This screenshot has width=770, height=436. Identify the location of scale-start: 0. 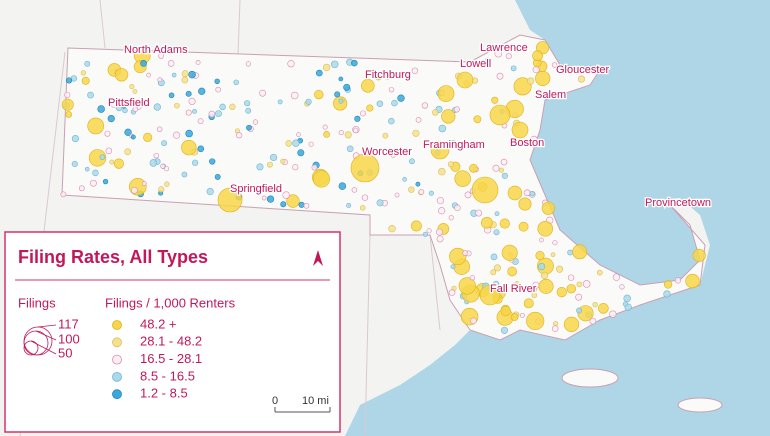
(275, 401).